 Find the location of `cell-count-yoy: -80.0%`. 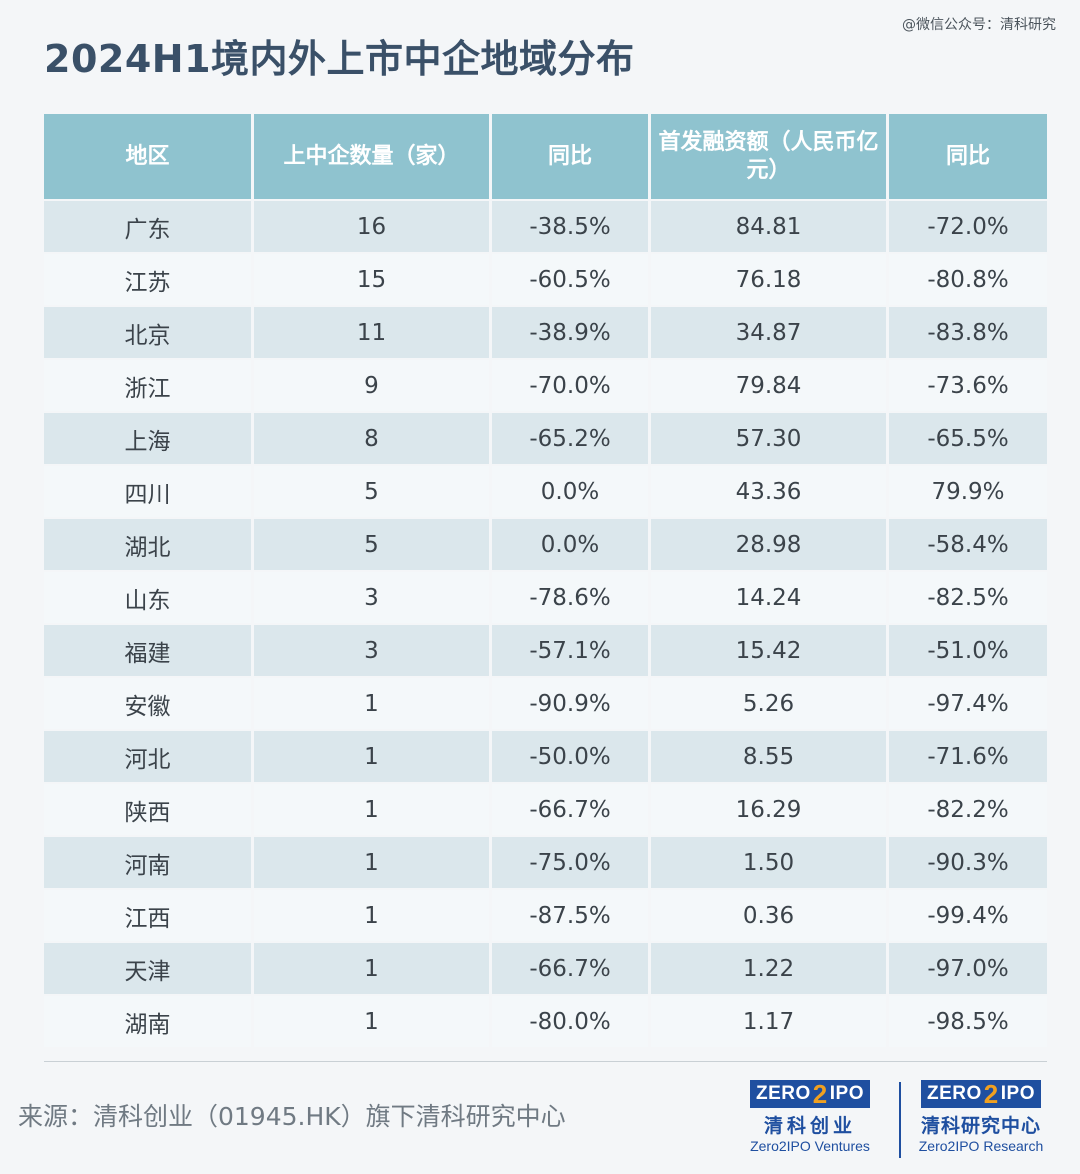

cell-count-yoy: -80.0% is located at coordinates (571, 1020).